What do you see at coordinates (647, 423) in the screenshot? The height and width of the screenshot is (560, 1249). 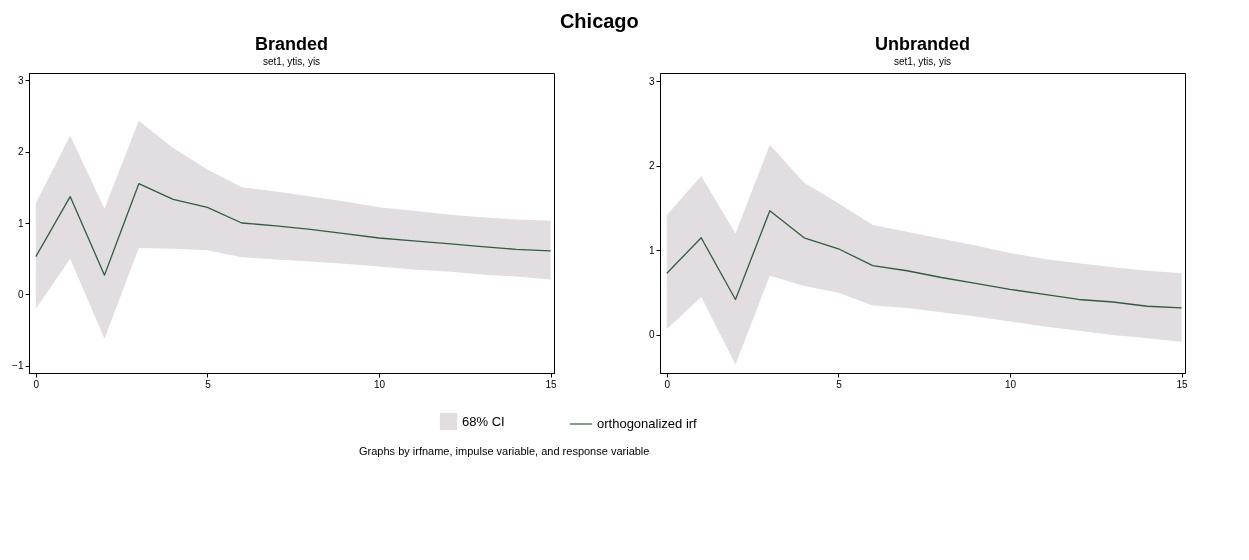 I see `legend-label: orthogonalized irf` at bounding box center [647, 423].